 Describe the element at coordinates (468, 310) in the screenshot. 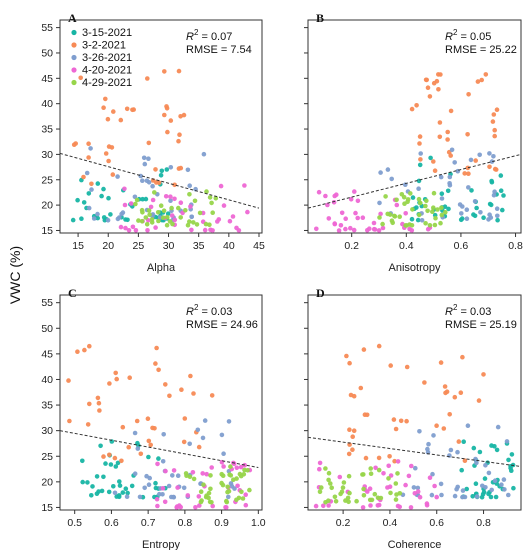

I see `r2-label: R2 = 0.03` at that location.